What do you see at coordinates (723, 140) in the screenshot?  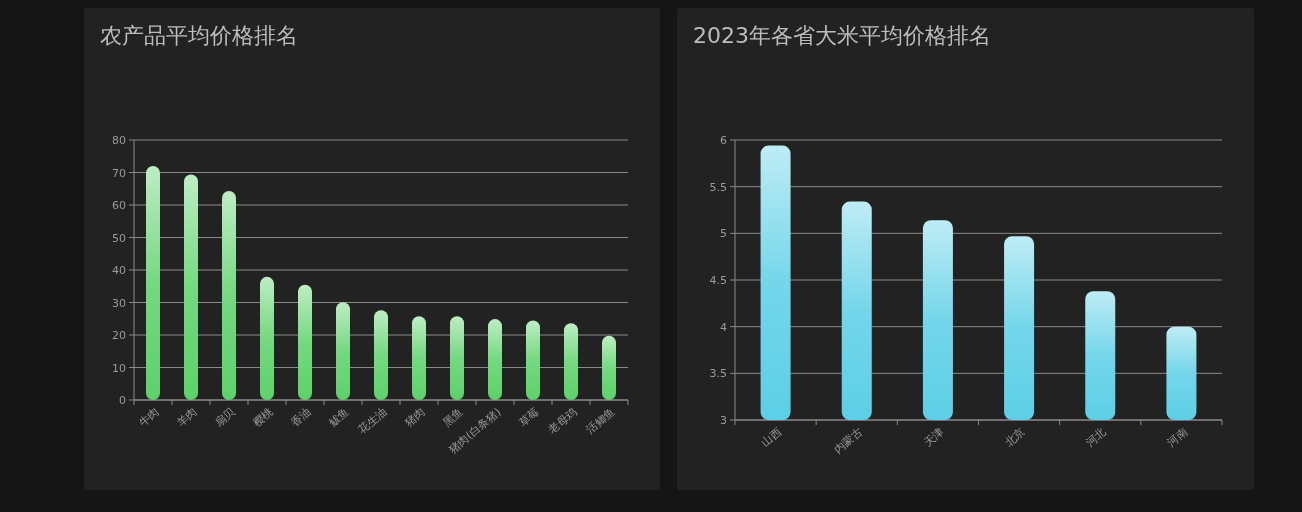 I see `y-tick-label: 6` at bounding box center [723, 140].